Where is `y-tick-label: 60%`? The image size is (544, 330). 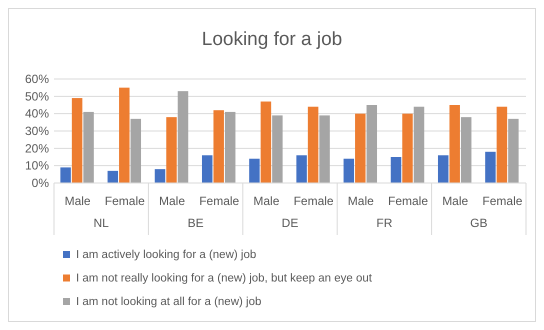 y-tick-label: 60% is located at coordinates (37, 79).